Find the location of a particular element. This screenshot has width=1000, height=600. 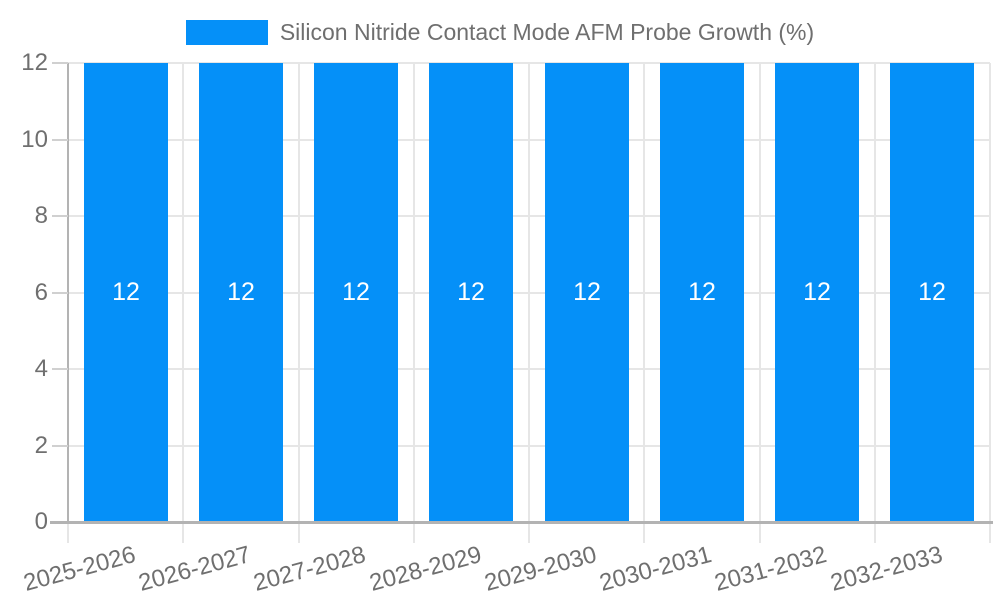

x-axis-category-label: 2030-2031 is located at coordinates (655, 569).